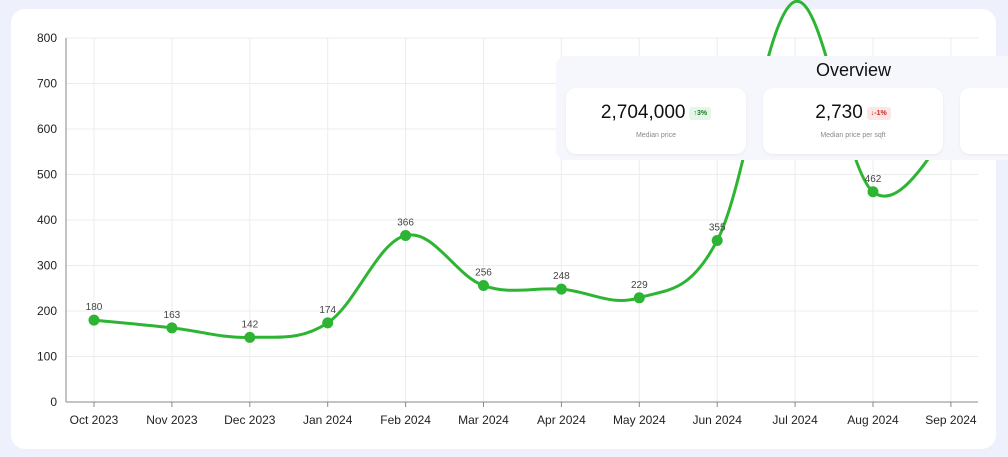 Image resolution: width=1008 pixels, height=457 pixels. I want to click on data-label: 355, so click(717, 227).